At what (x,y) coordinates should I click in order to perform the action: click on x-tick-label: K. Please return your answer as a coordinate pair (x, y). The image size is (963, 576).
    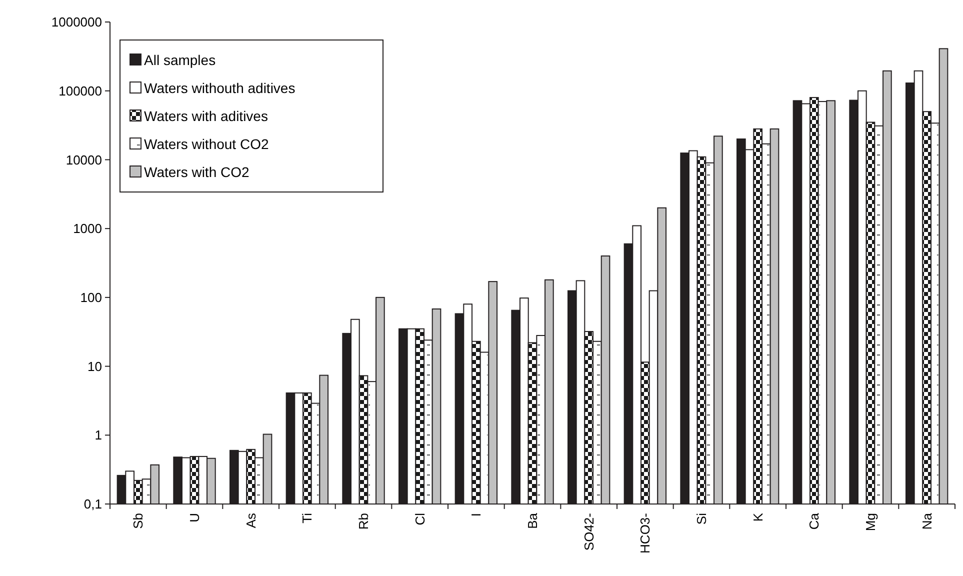
    Looking at the image, I should click on (758, 517).